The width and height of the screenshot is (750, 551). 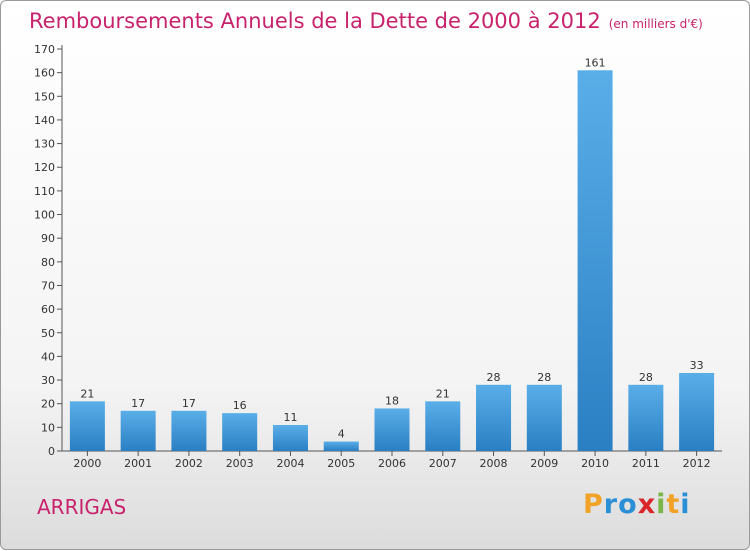 What do you see at coordinates (494, 463) in the screenshot?
I see `x-tick-label: 2008` at bounding box center [494, 463].